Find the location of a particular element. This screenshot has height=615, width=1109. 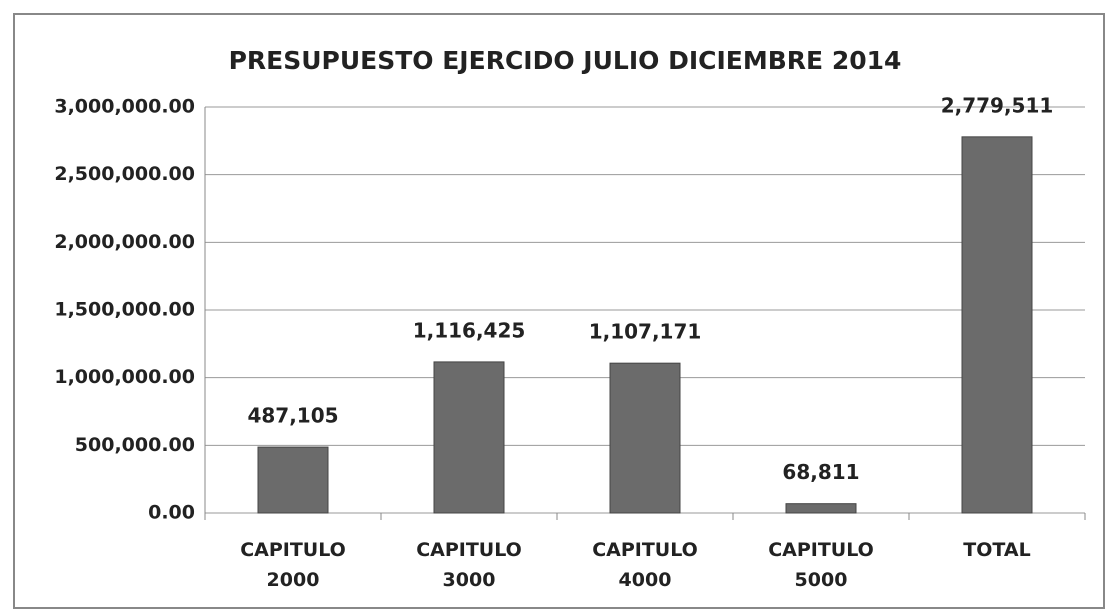

x-tick-label: CAPITULO 4000 is located at coordinates (645, 565).